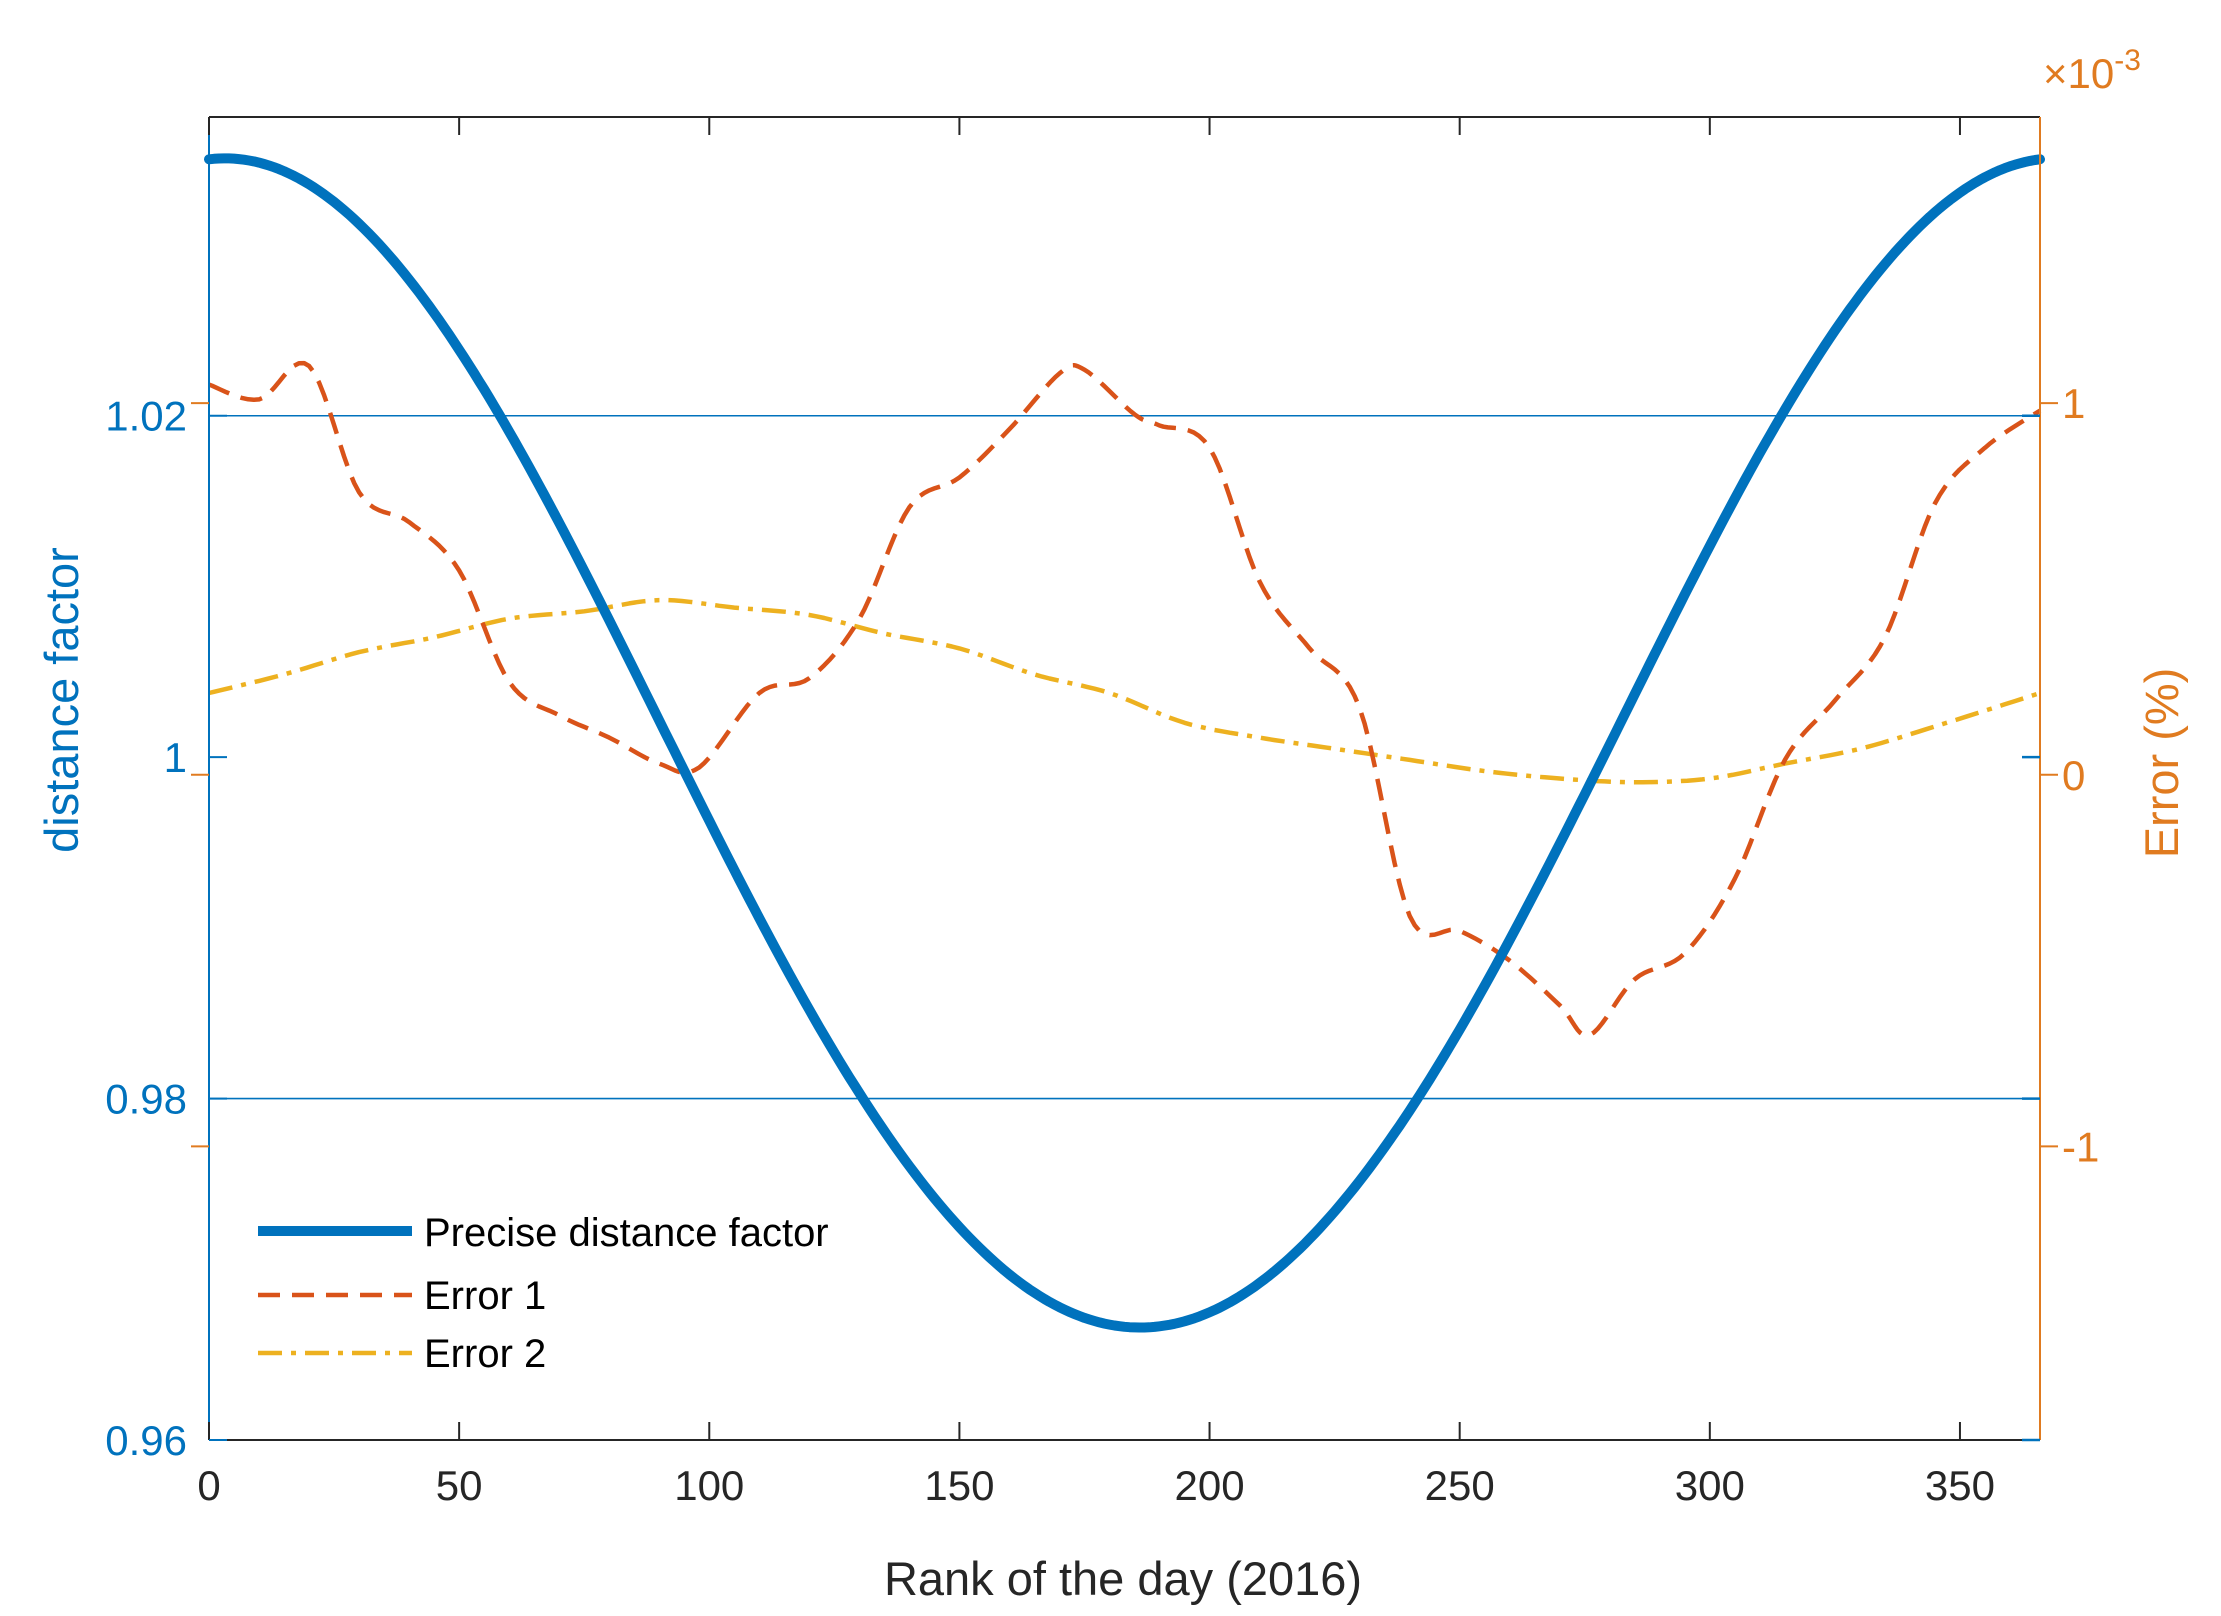 The width and height of the screenshot is (2221, 1616). What do you see at coordinates (1460, 1485) in the screenshot?
I see `x-tick-label-5: 250` at bounding box center [1460, 1485].